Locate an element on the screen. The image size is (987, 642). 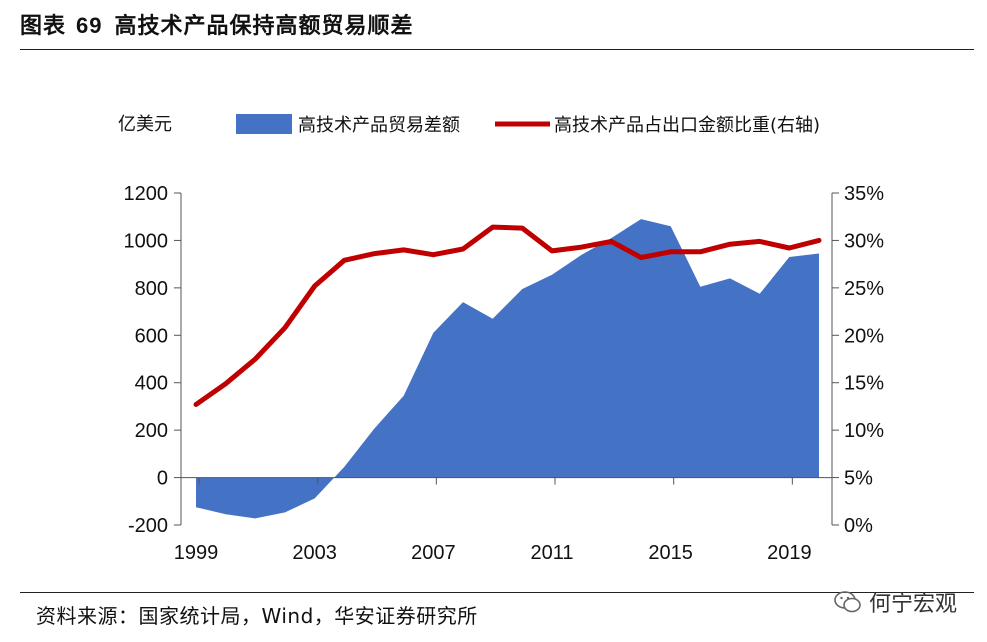
left-axis-tick-label: 600 is located at coordinates (151, 336).